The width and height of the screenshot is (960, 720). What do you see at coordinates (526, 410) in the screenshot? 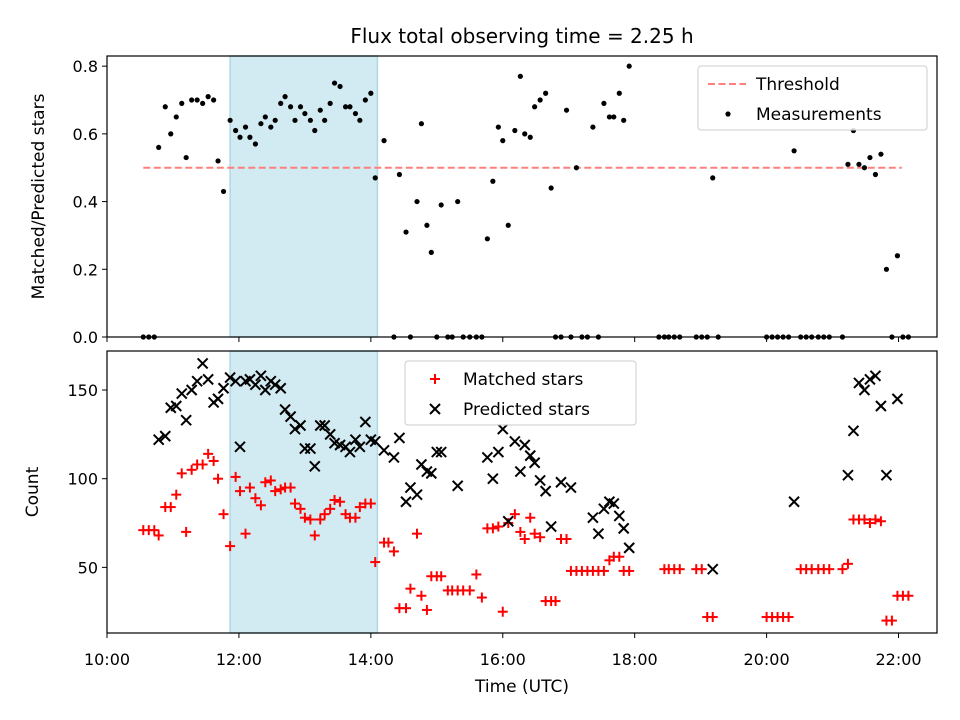
I see `legend-label: Predicted stars` at bounding box center [526, 410].